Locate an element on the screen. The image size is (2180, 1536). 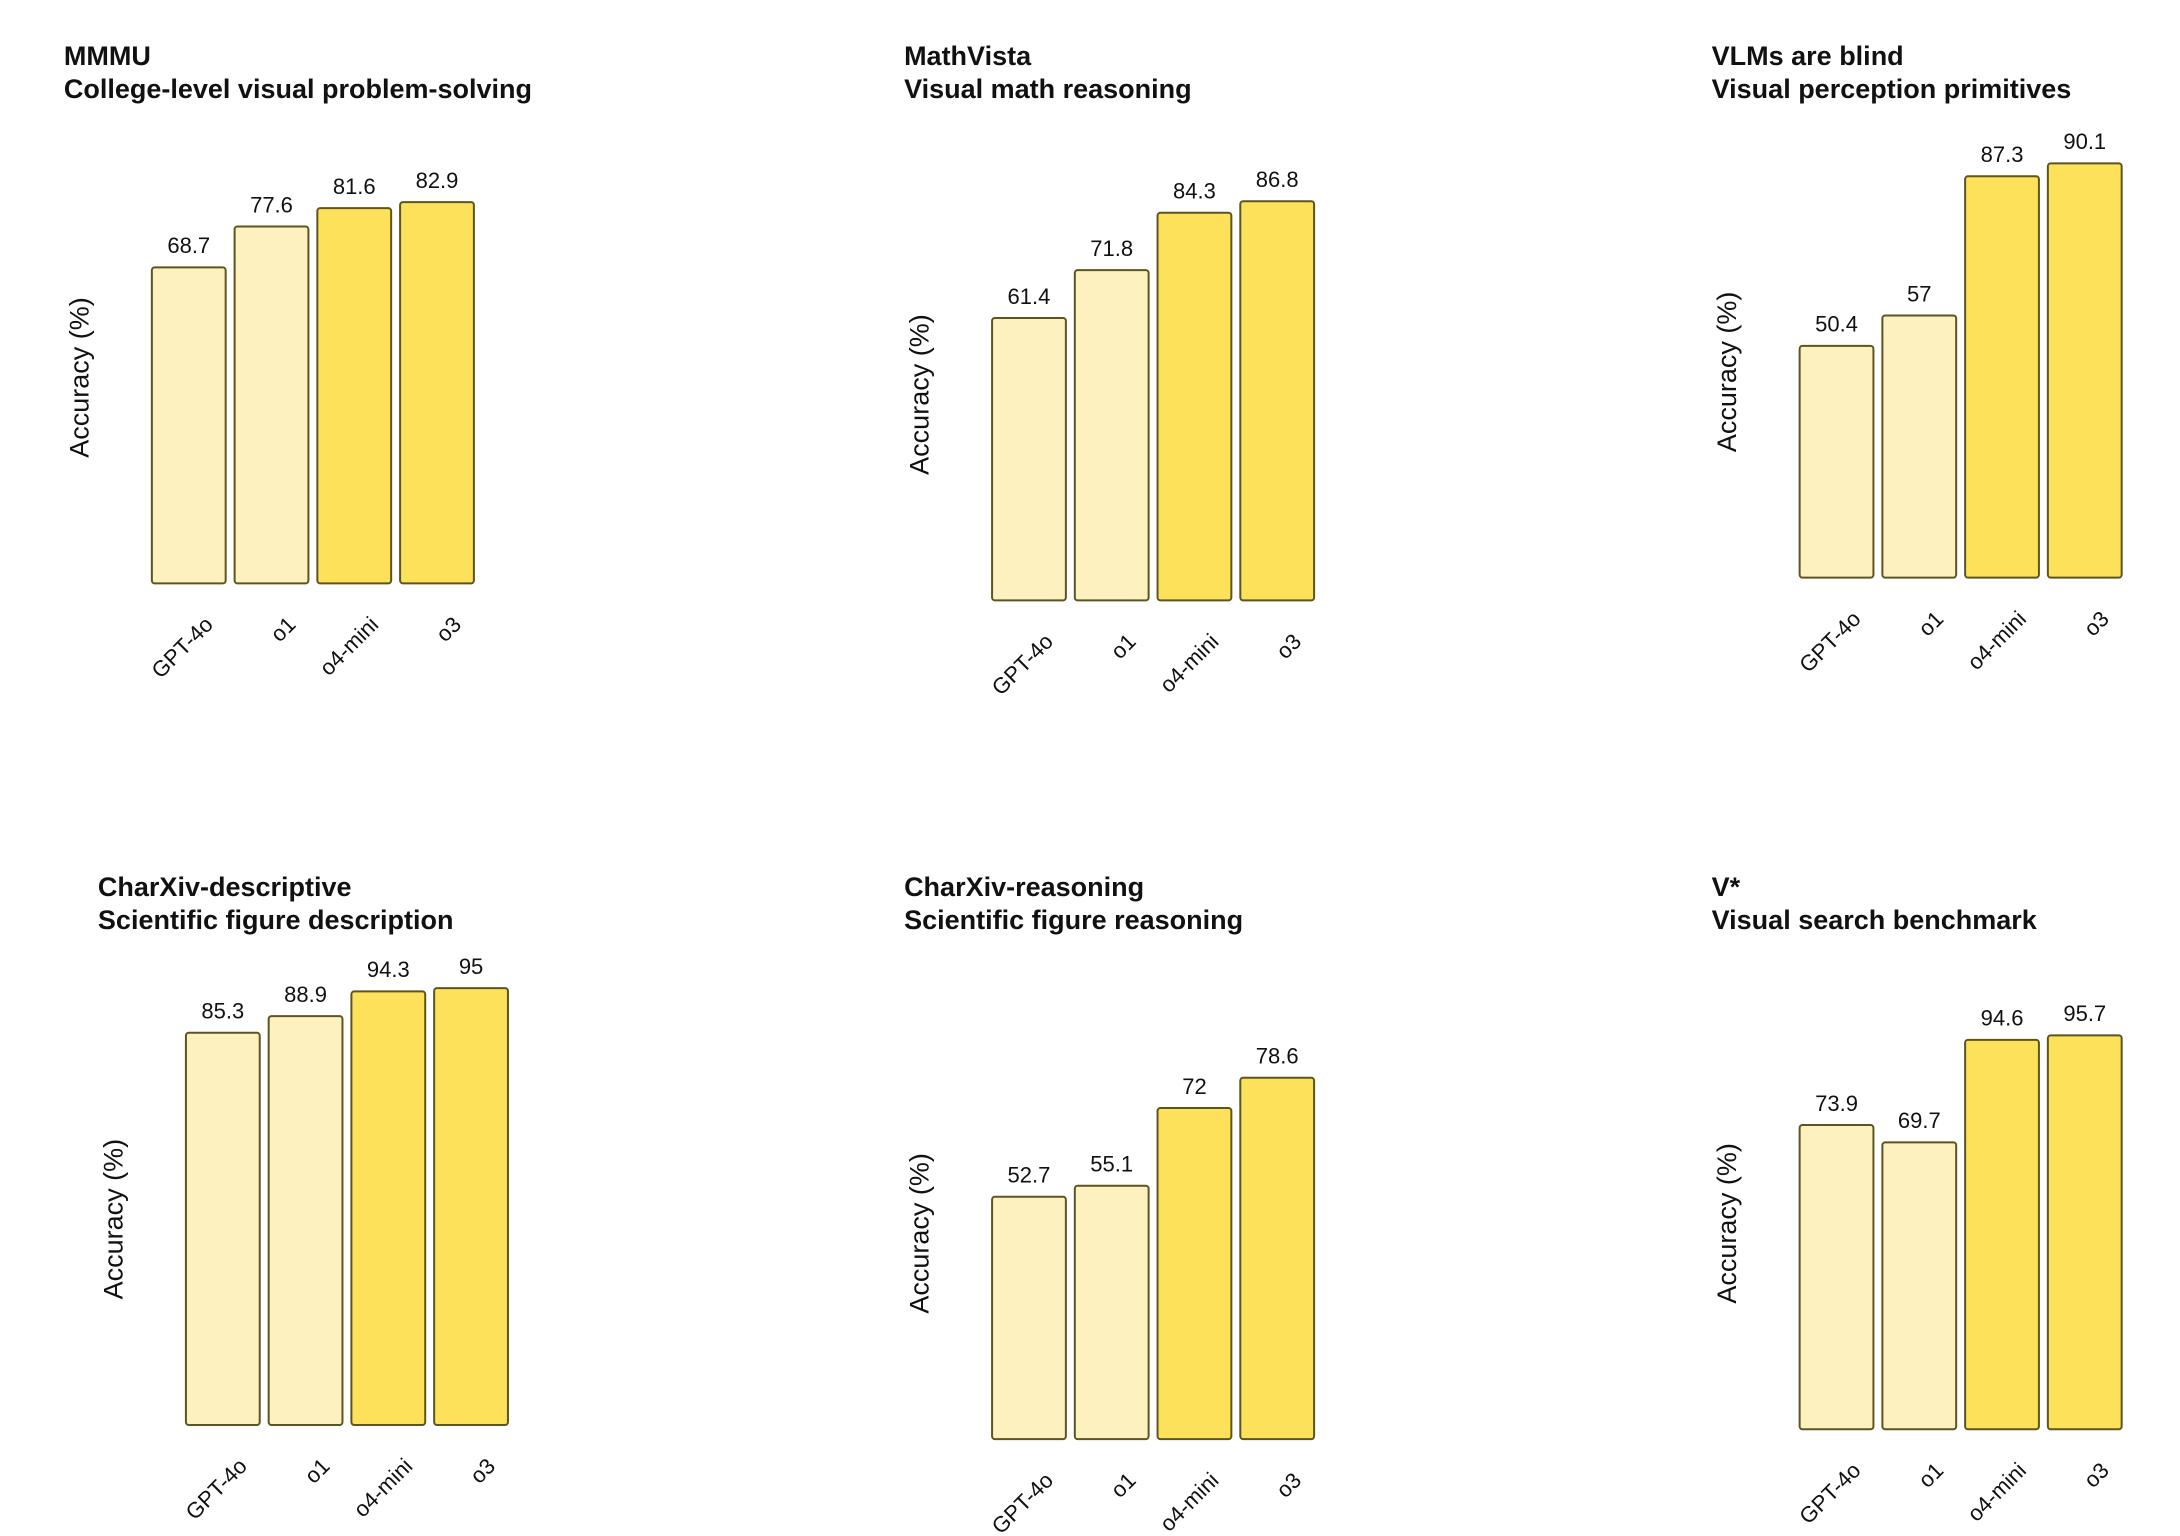
data-label-o1: 55.1 is located at coordinates (1111, 1164).